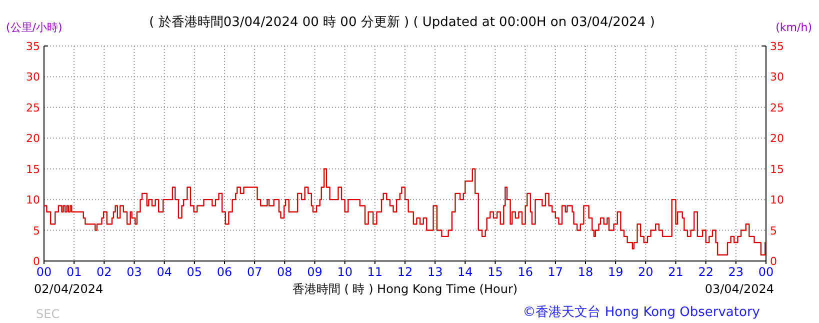 The height and width of the screenshot is (323, 819). I want to click on x-tick-label: 18, so click(586, 272).